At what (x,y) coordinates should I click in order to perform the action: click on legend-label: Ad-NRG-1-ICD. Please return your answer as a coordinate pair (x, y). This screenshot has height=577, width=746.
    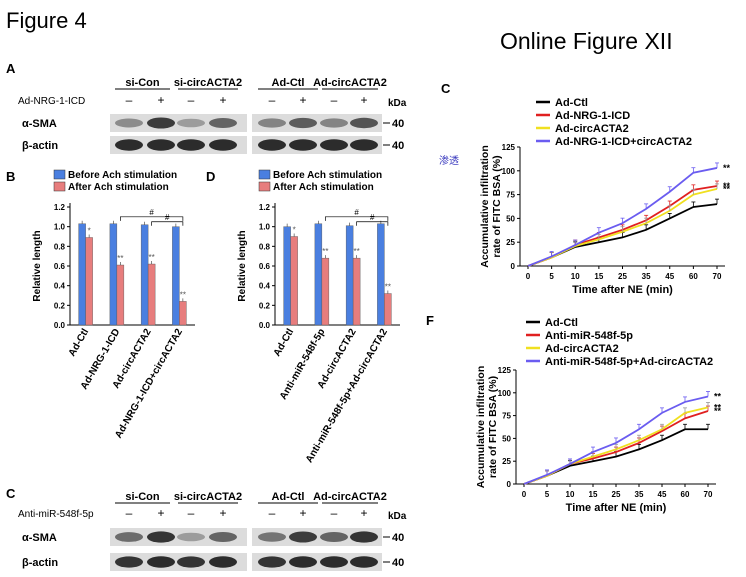
    Looking at the image, I should click on (592, 116).